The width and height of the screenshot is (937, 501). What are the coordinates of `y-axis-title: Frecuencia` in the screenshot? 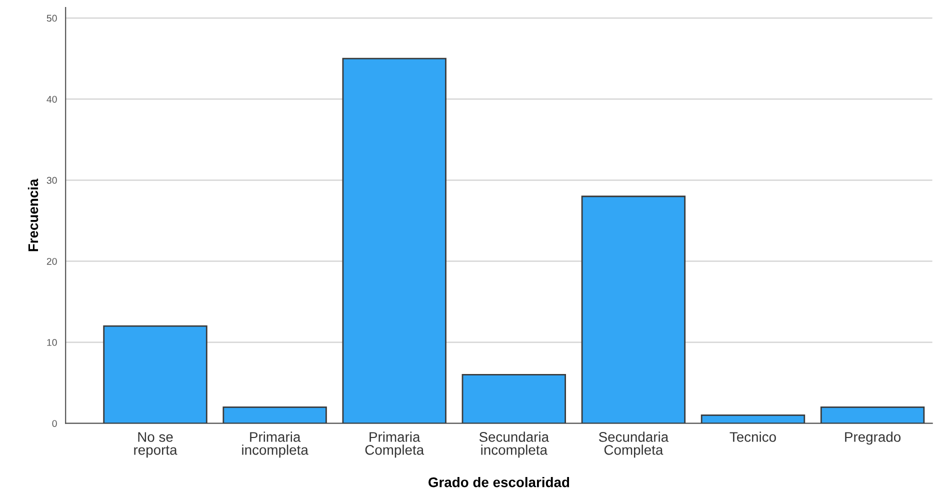 It's located at (33, 215).